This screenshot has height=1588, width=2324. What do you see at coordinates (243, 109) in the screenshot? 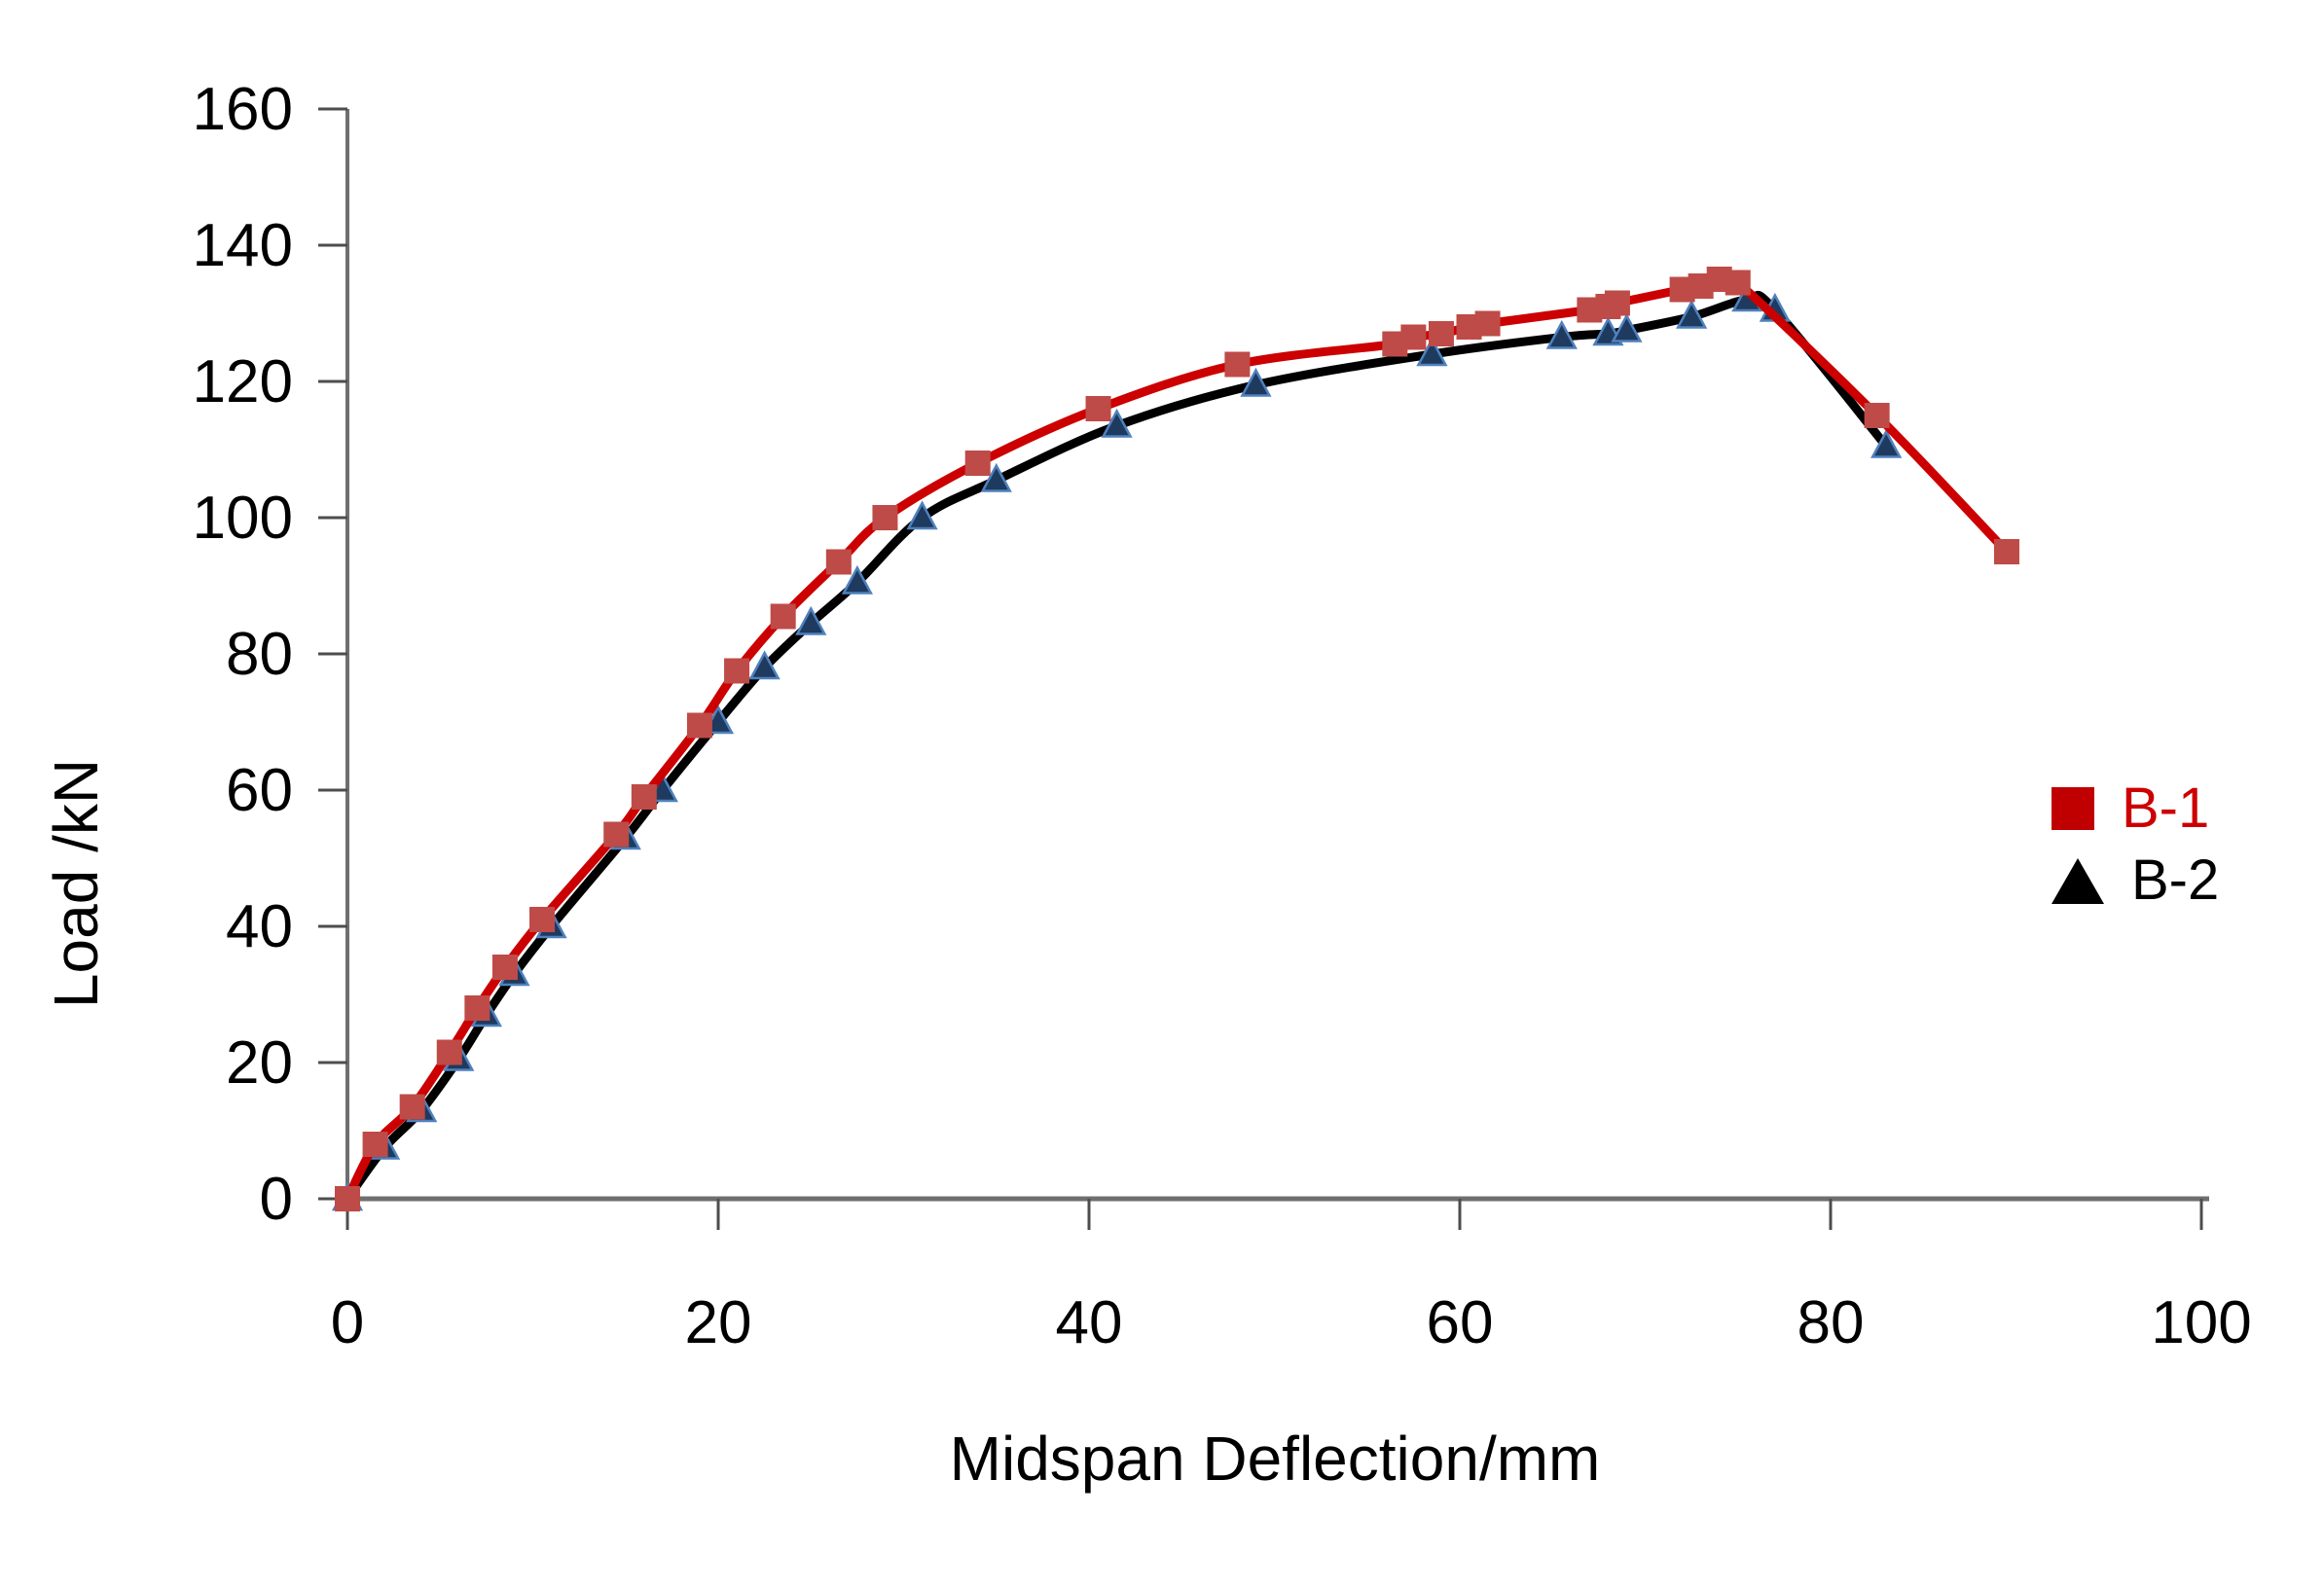
I see `y-tick-label: 160` at bounding box center [243, 109].